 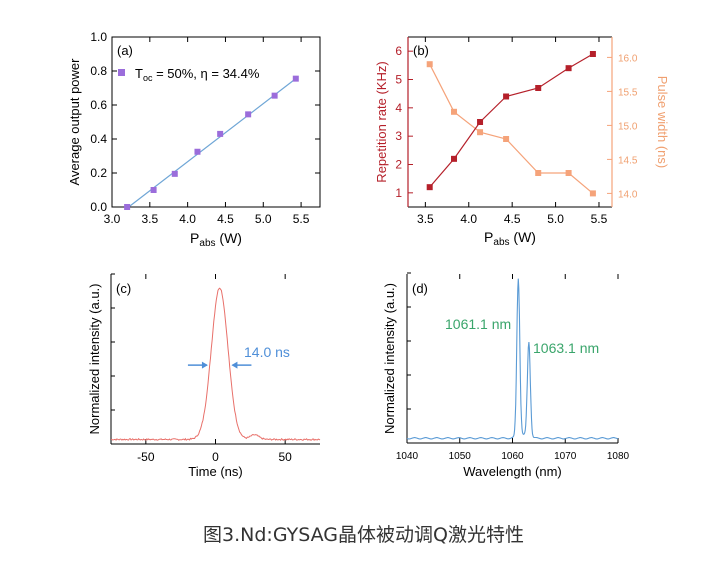 I want to click on y2-tick-label: 14.0, so click(x=628, y=194).